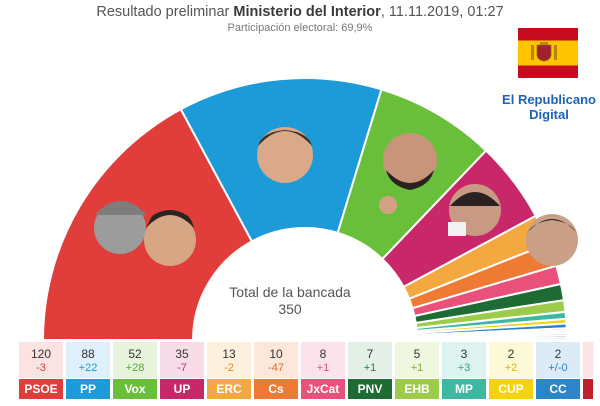 The image size is (600, 406). I want to click on portrait-pp-icon, so click(285, 155).